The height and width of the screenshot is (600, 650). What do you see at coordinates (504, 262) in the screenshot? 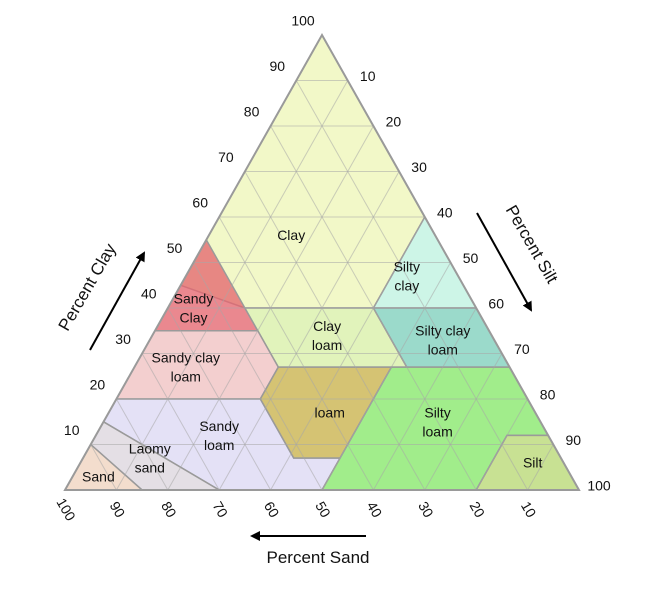
I see `silt-axis-arrow` at bounding box center [504, 262].